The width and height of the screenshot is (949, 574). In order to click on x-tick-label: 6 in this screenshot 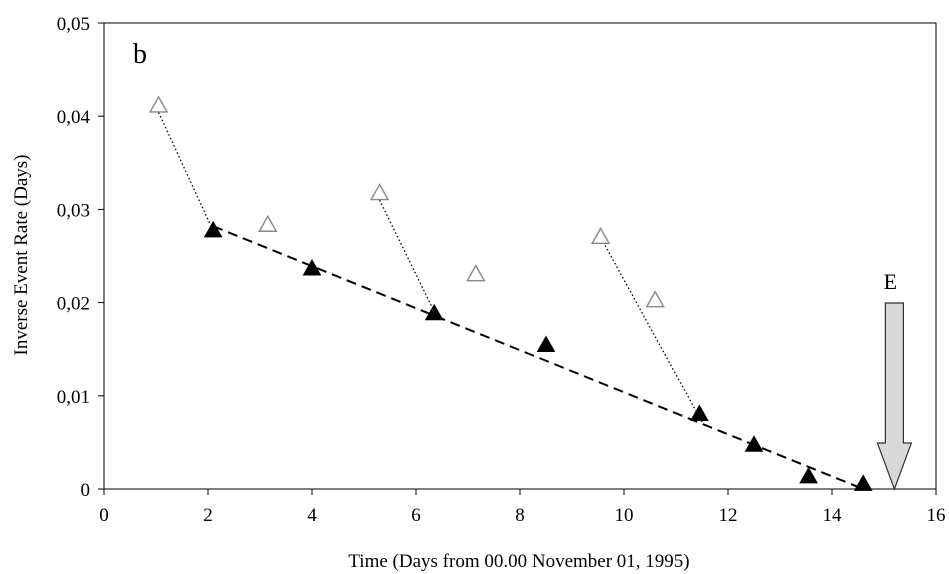, I will do `click(416, 515)`.